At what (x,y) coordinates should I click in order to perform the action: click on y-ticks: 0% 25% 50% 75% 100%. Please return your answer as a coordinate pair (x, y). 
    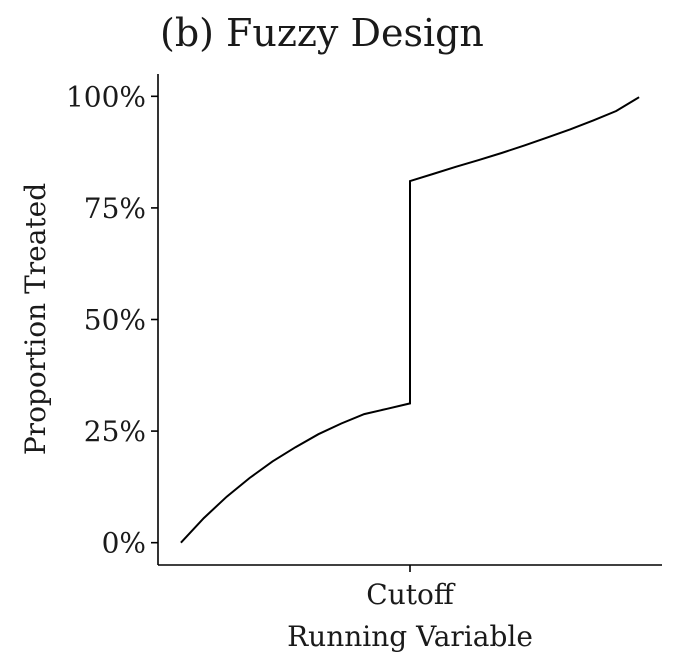
    Looking at the image, I should click on (112, 320).